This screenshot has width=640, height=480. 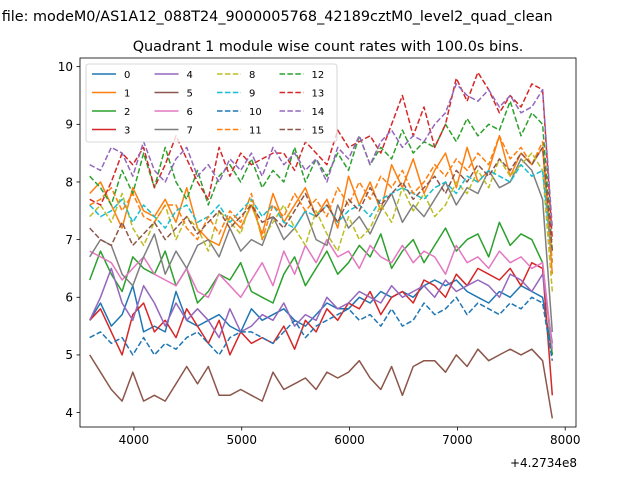 What do you see at coordinates (127, 93) in the screenshot?
I see `legend-label-1: 1` at bounding box center [127, 93].